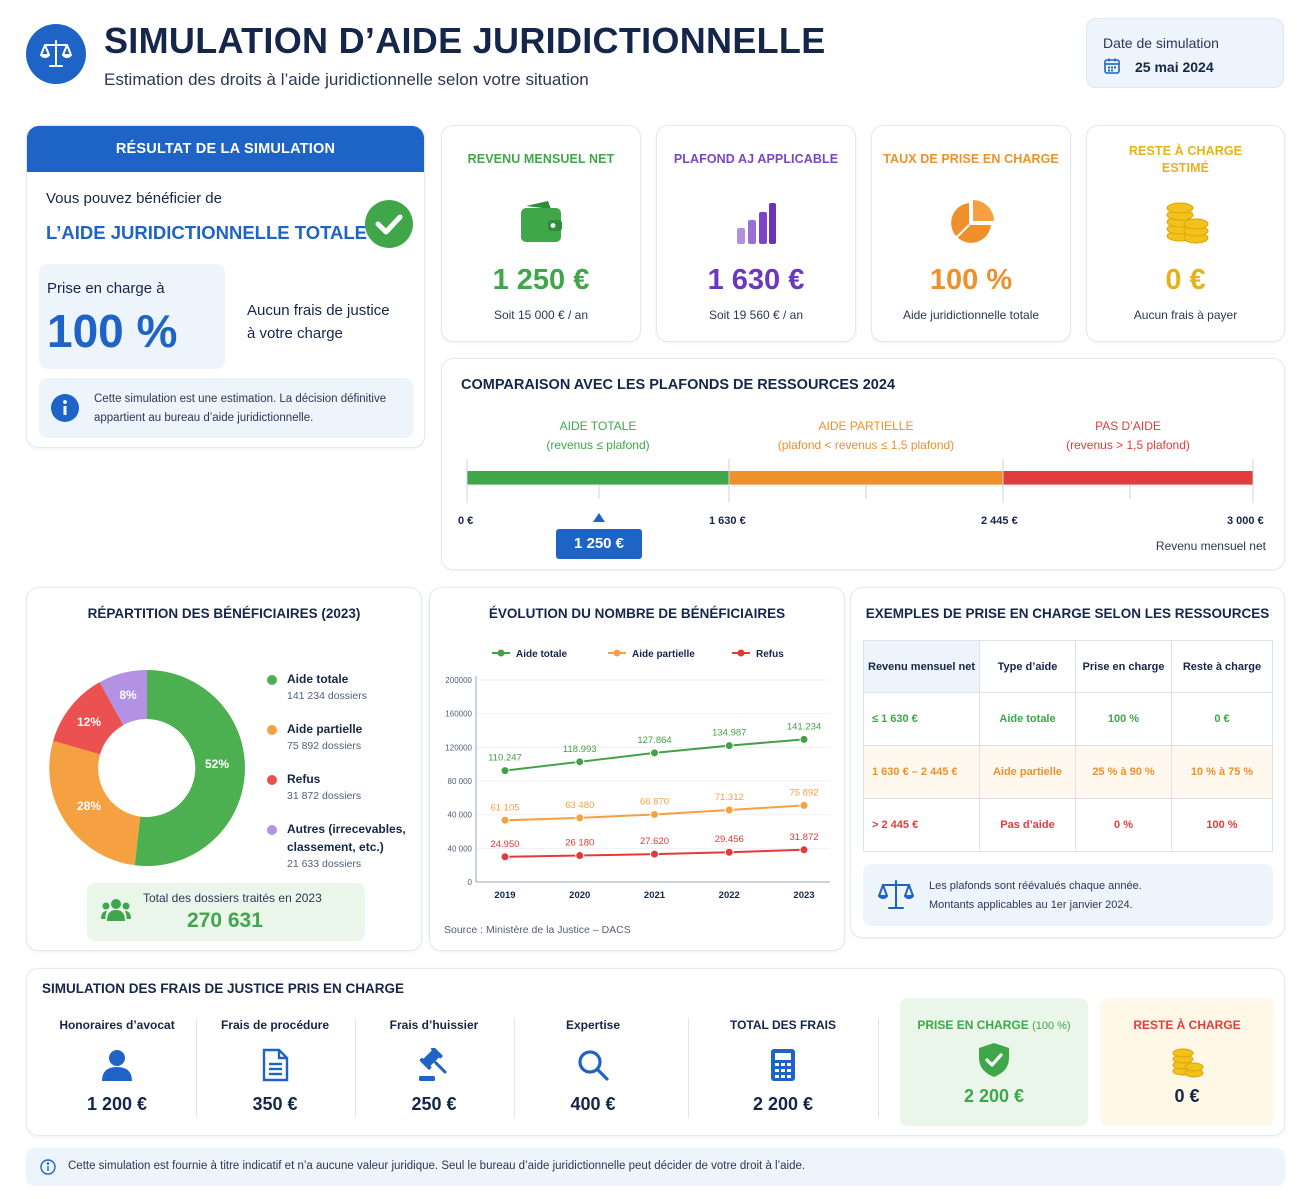 The width and height of the screenshot is (1312, 1199). Describe the element at coordinates (317, 687) in the screenshot. I see `legend-aide-totale: Aide totale 141 234 dossiers` at that location.